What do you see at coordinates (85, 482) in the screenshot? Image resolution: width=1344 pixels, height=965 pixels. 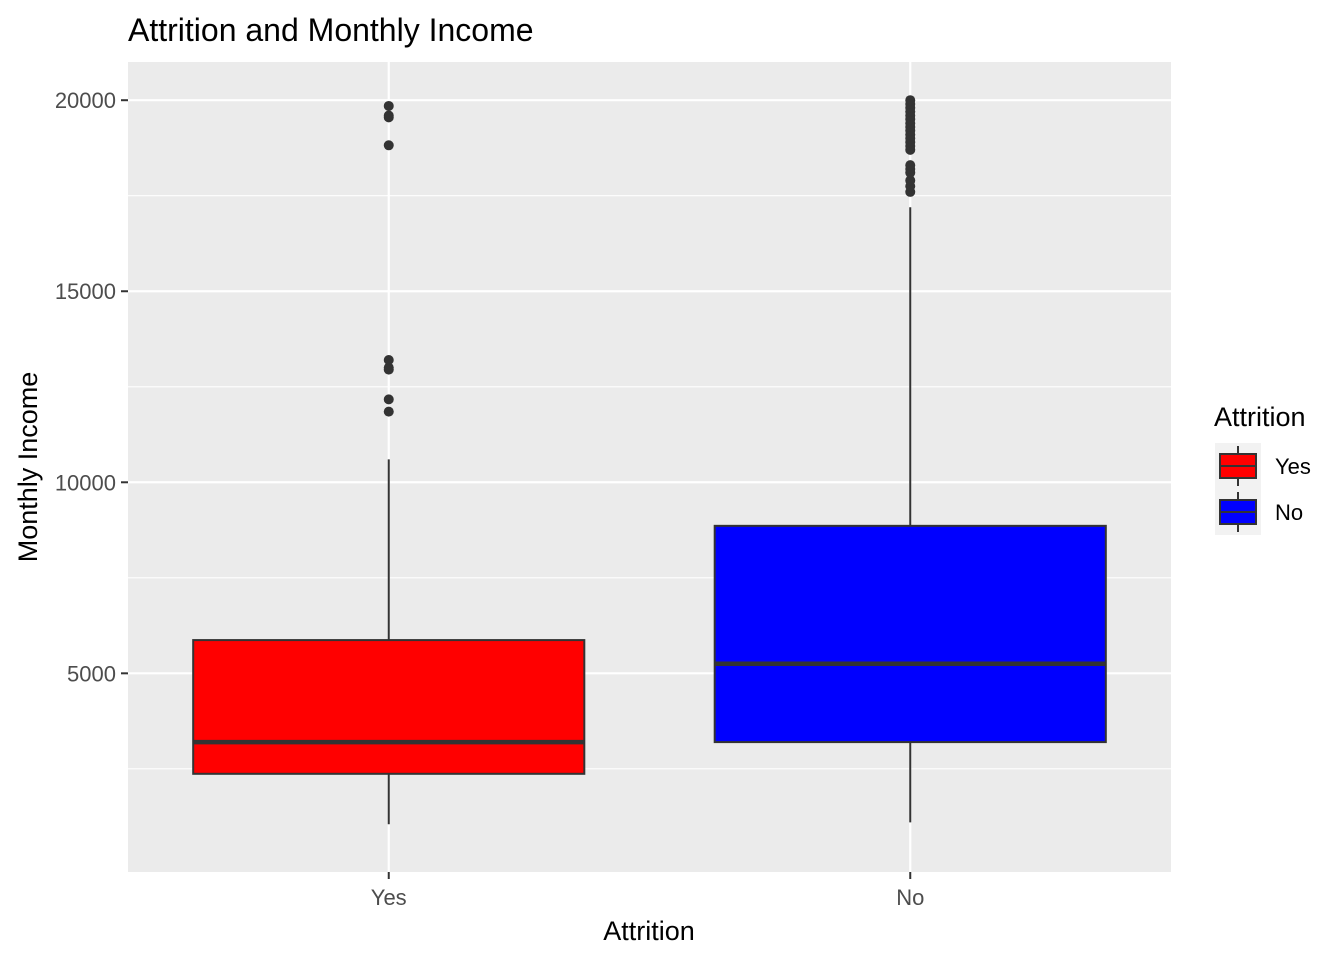 I see `y-tick-label: 10000` at bounding box center [85, 482].